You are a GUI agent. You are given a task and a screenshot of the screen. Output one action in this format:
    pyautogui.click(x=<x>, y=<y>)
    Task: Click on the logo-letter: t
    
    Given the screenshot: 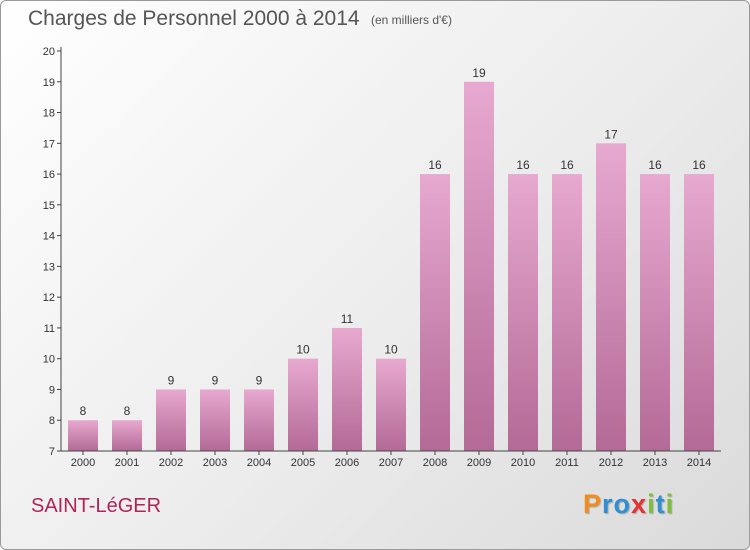 What is the action you would take?
    pyautogui.click(x=660, y=504)
    